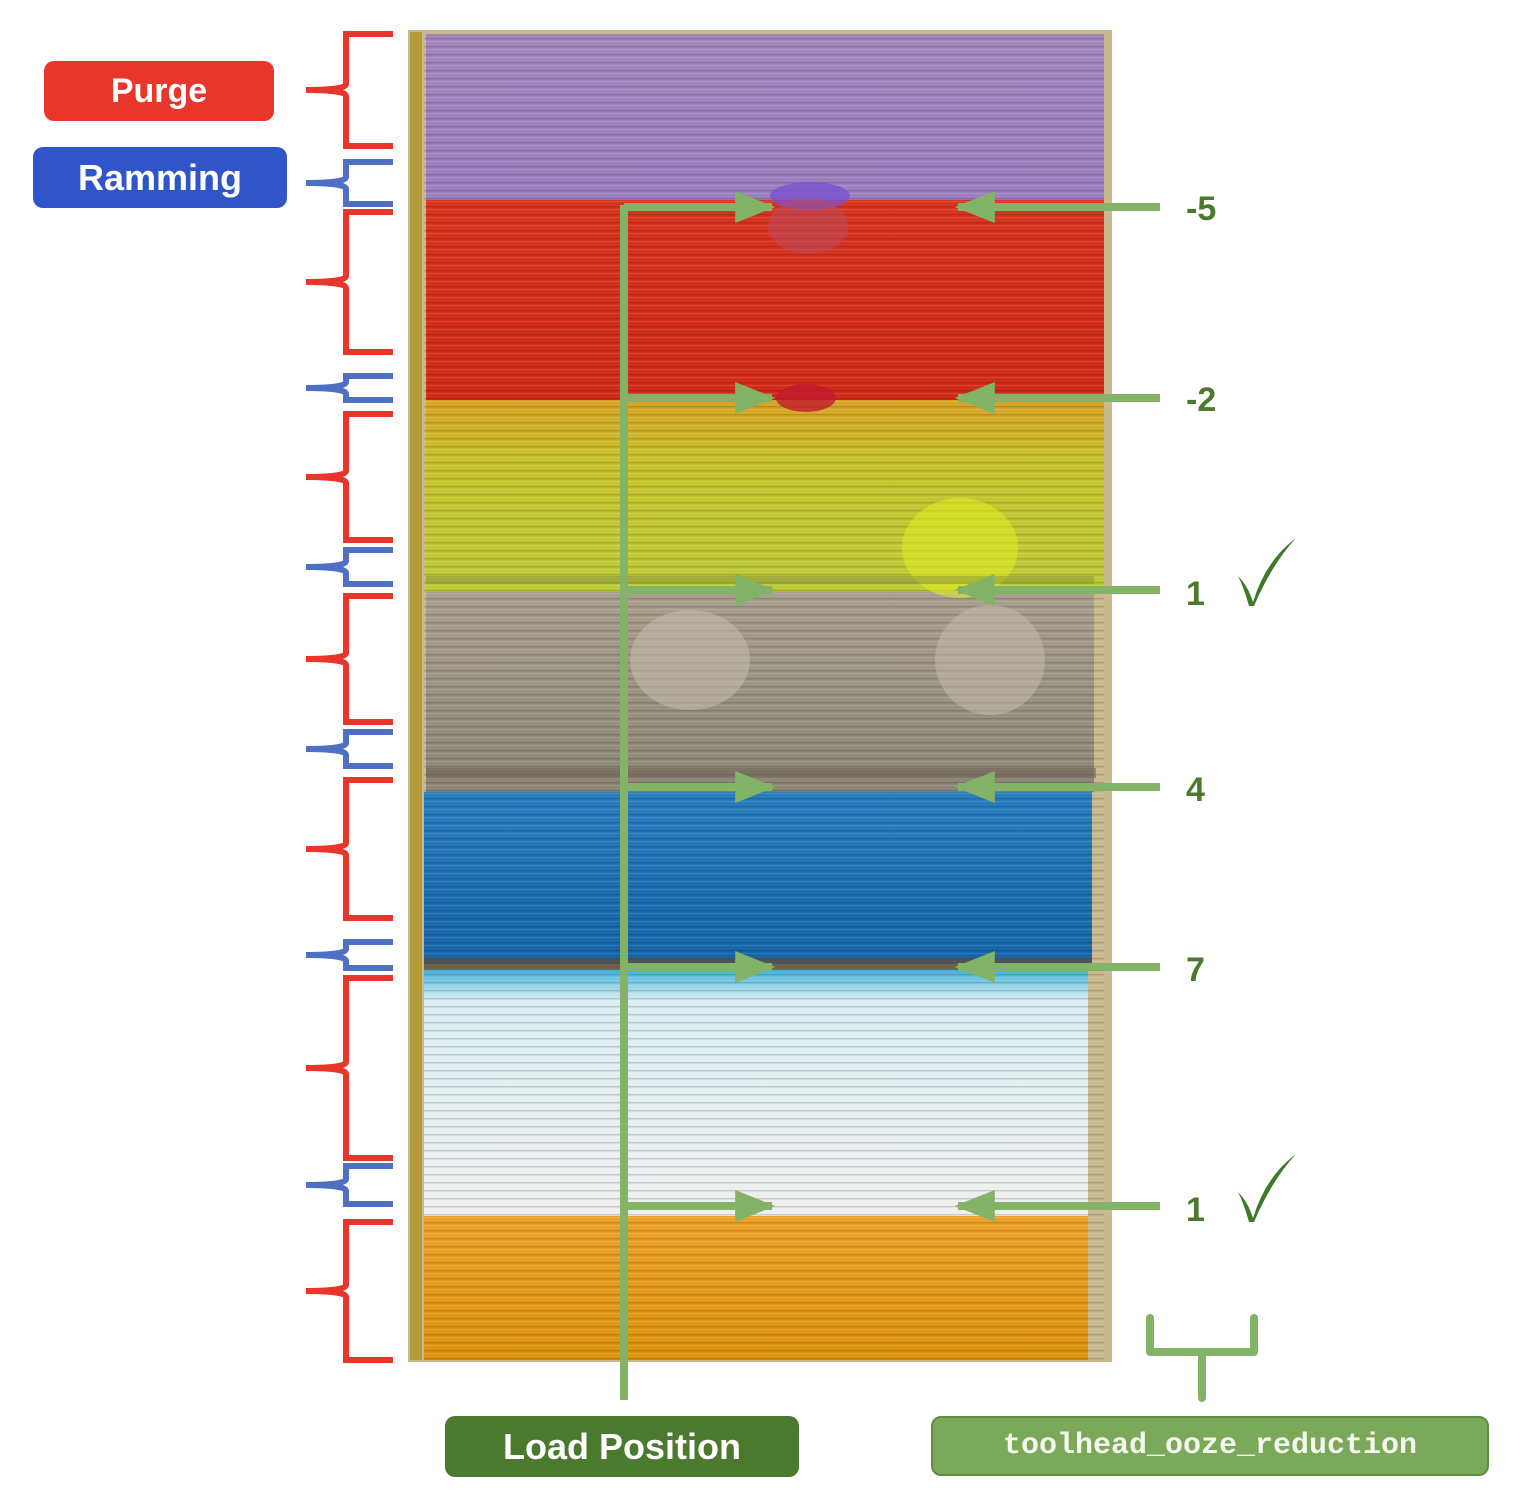  I want to click on test-value-label: -2, so click(1201, 400).